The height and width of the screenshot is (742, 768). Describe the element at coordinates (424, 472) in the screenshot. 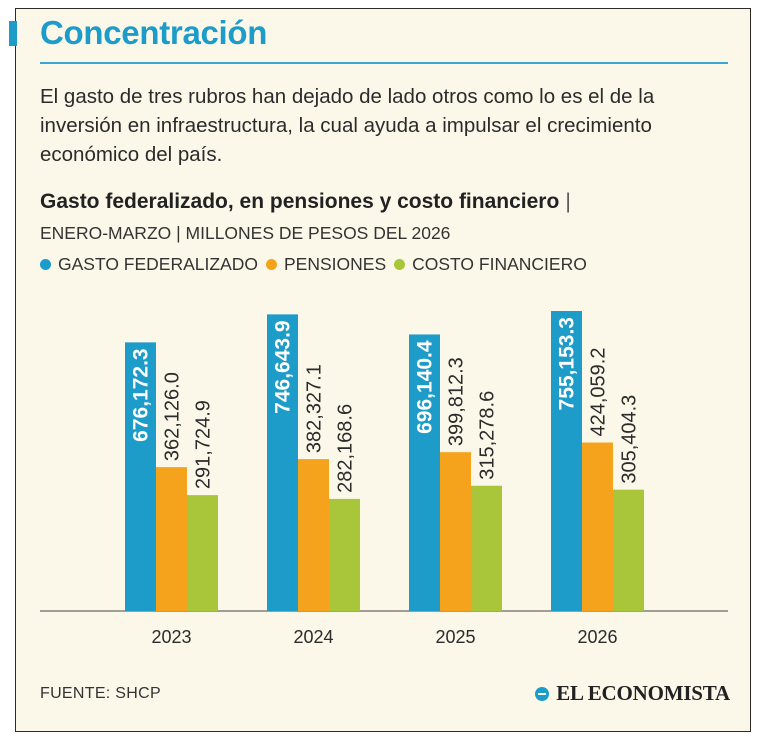

I see `bar-gasto-federalizado-2025` at that location.